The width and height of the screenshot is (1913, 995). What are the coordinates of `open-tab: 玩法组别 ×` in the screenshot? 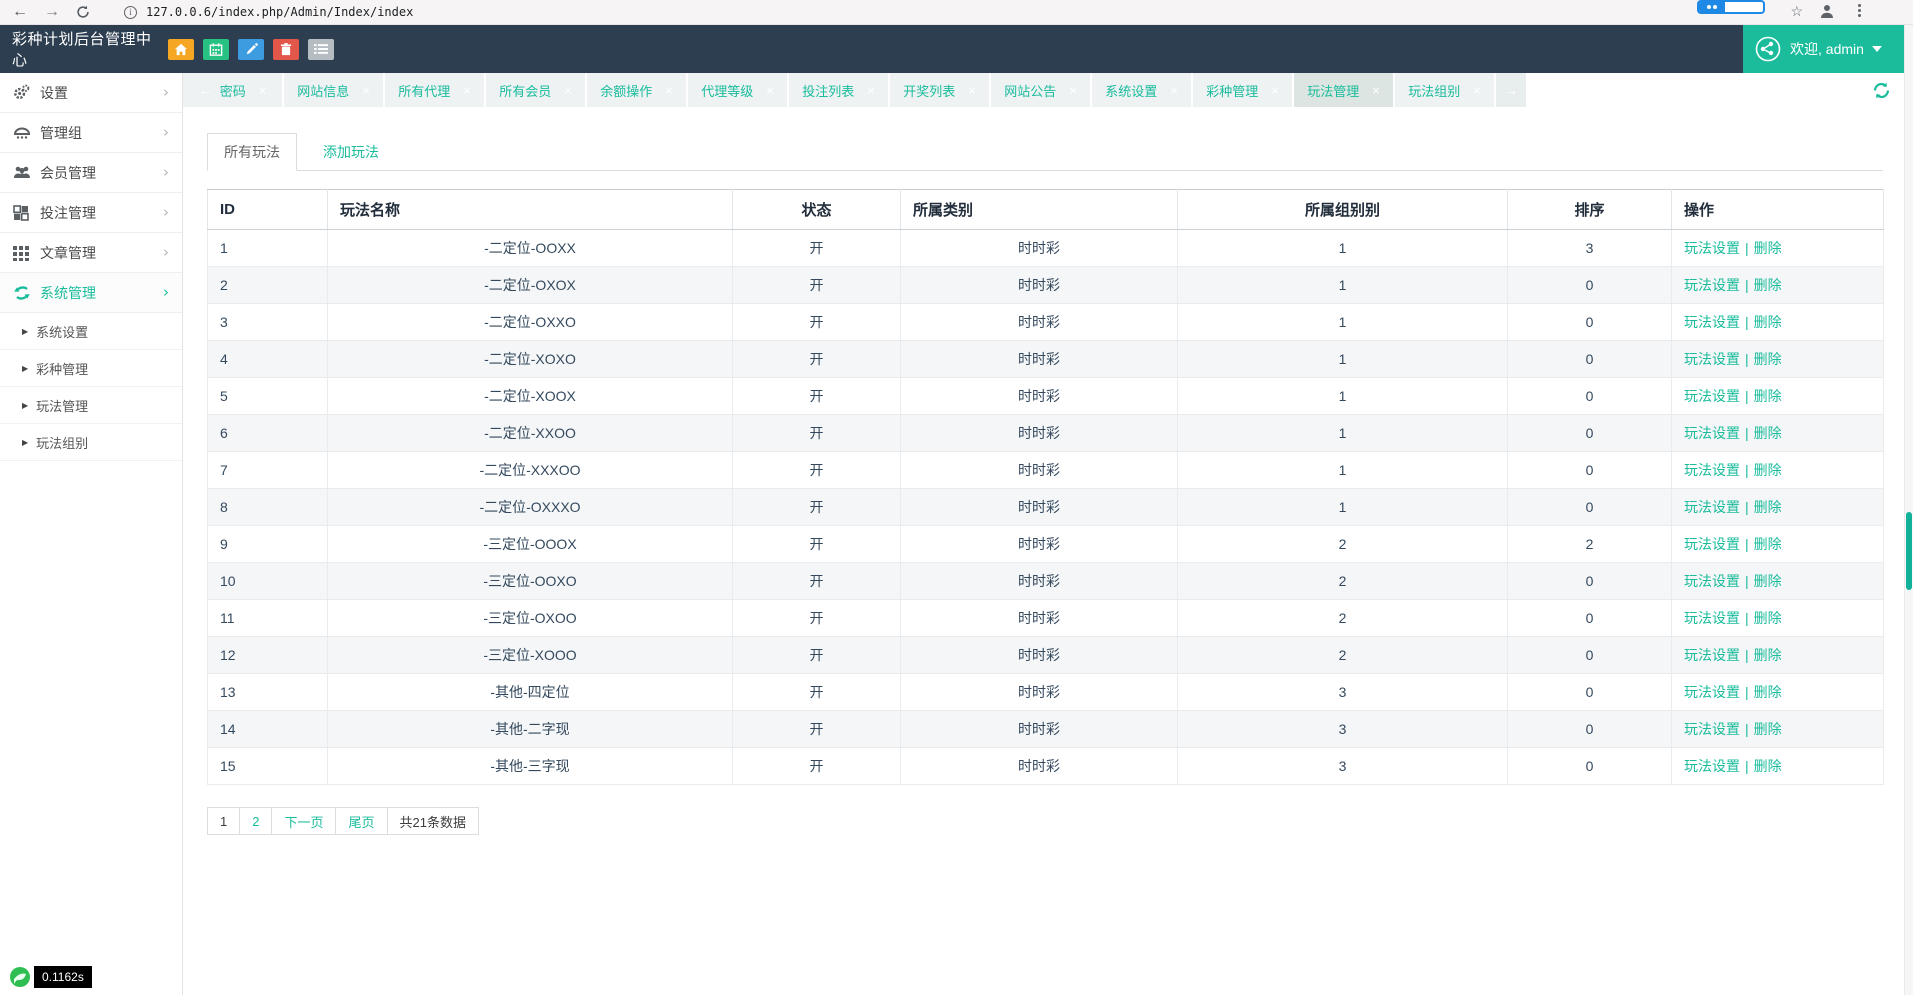 It's located at (1445, 90).